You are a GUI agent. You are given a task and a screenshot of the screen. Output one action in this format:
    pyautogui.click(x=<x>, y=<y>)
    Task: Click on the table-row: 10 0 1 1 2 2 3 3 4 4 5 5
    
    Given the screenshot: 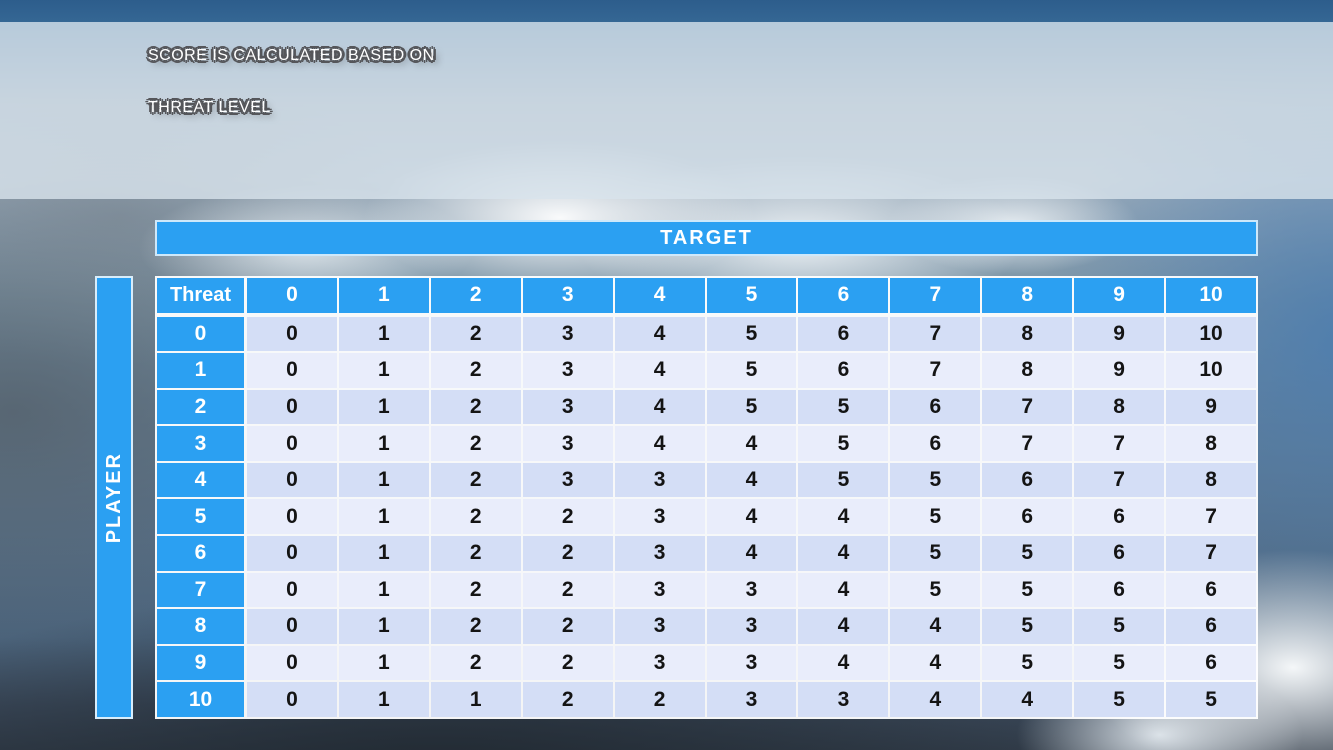 What is the action you would take?
    pyautogui.click(x=706, y=699)
    